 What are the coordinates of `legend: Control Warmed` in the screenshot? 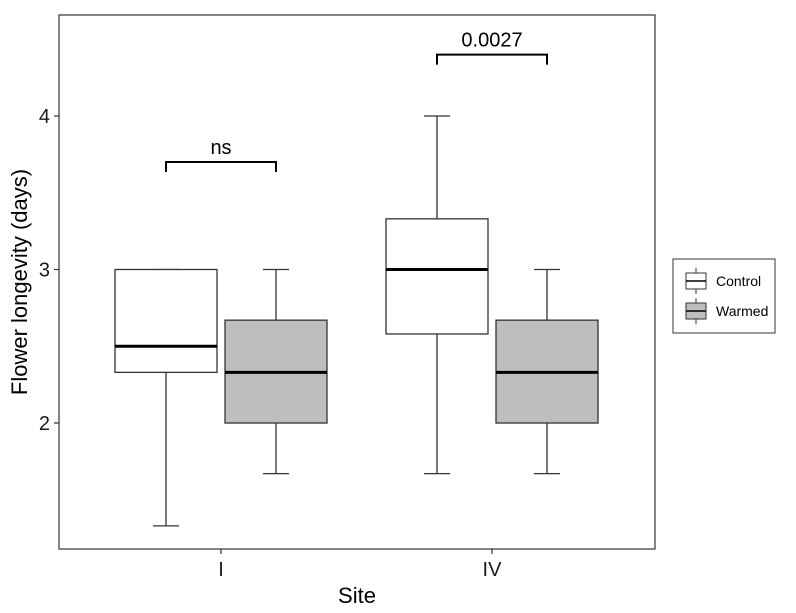 It's located at (724, 296).